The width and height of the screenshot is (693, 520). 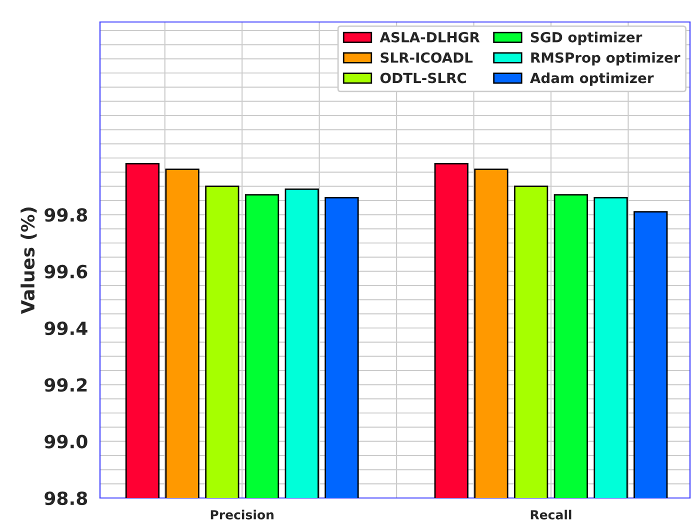 What do you see at coordinates (551, 515) in the screenshot?
I see `x-tick-label: Recall` at bounding box center [551, 515].